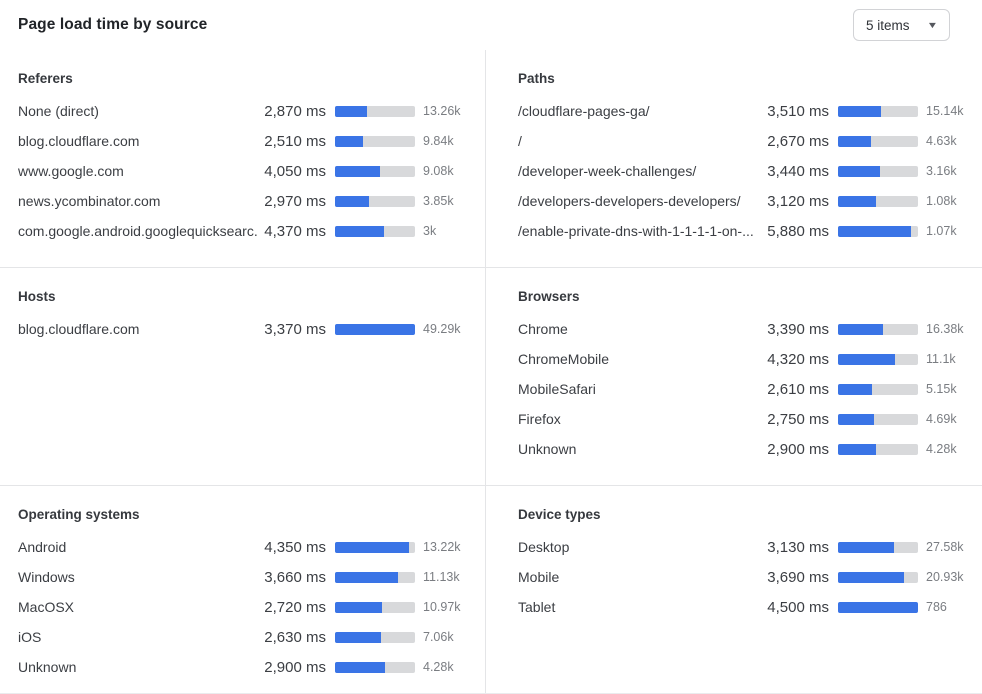  I want to click on row-ms-value: 3,660 ms, so click(295, 577).